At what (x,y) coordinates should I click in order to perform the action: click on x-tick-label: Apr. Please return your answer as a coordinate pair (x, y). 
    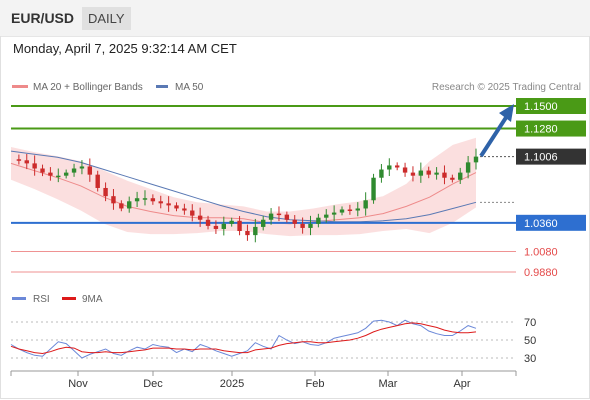
    Looking at the image, I should click on (461, 384).